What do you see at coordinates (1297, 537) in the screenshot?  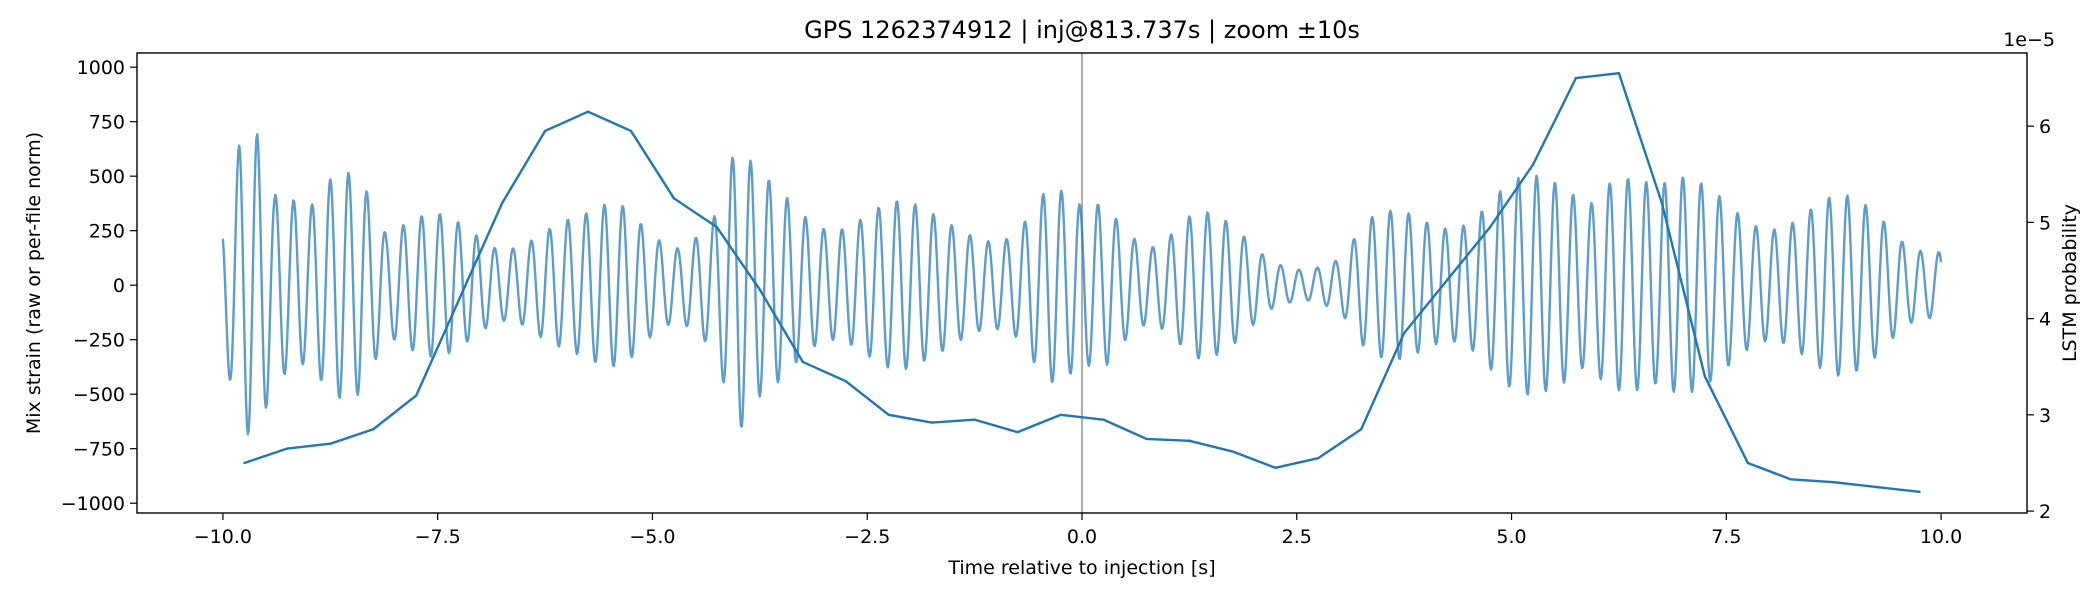 I see `x-tick-label: 2.5` at bounding box center [1297, 537].